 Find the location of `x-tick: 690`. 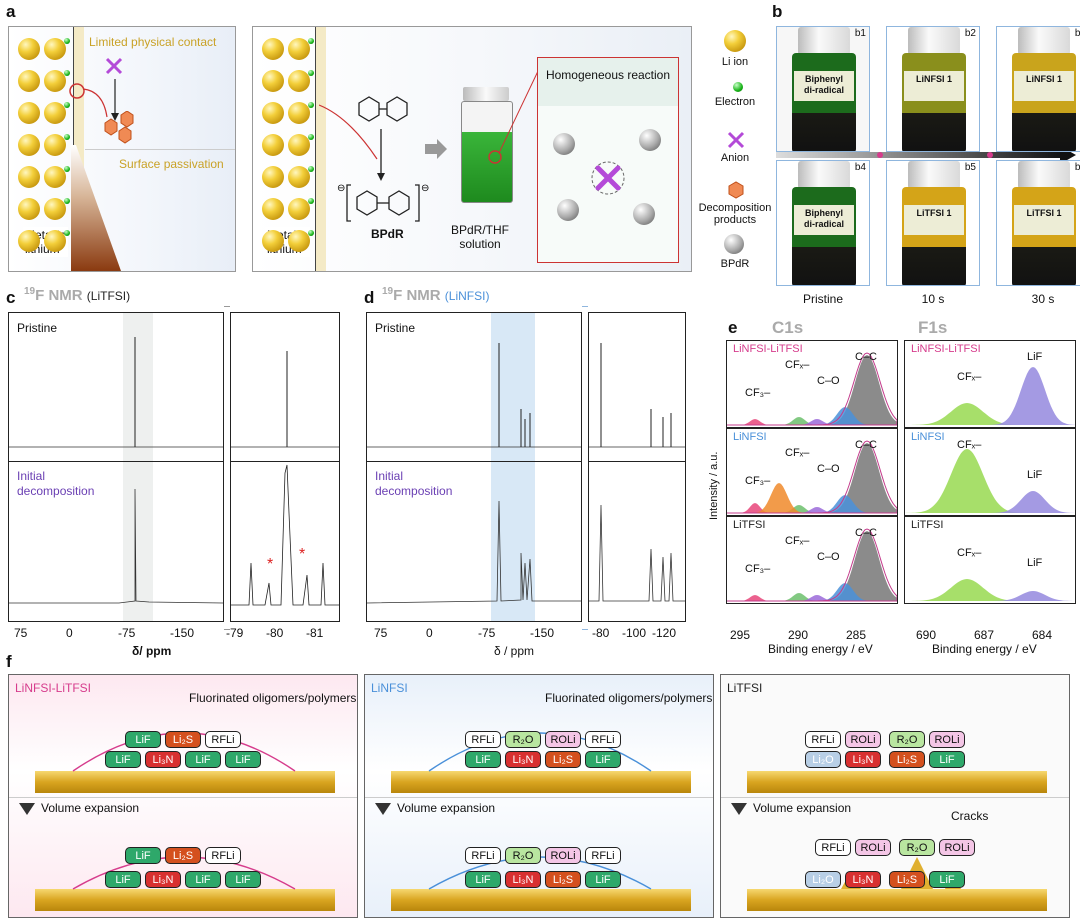

x-tick: 690 is located at coordinates (926, 635).